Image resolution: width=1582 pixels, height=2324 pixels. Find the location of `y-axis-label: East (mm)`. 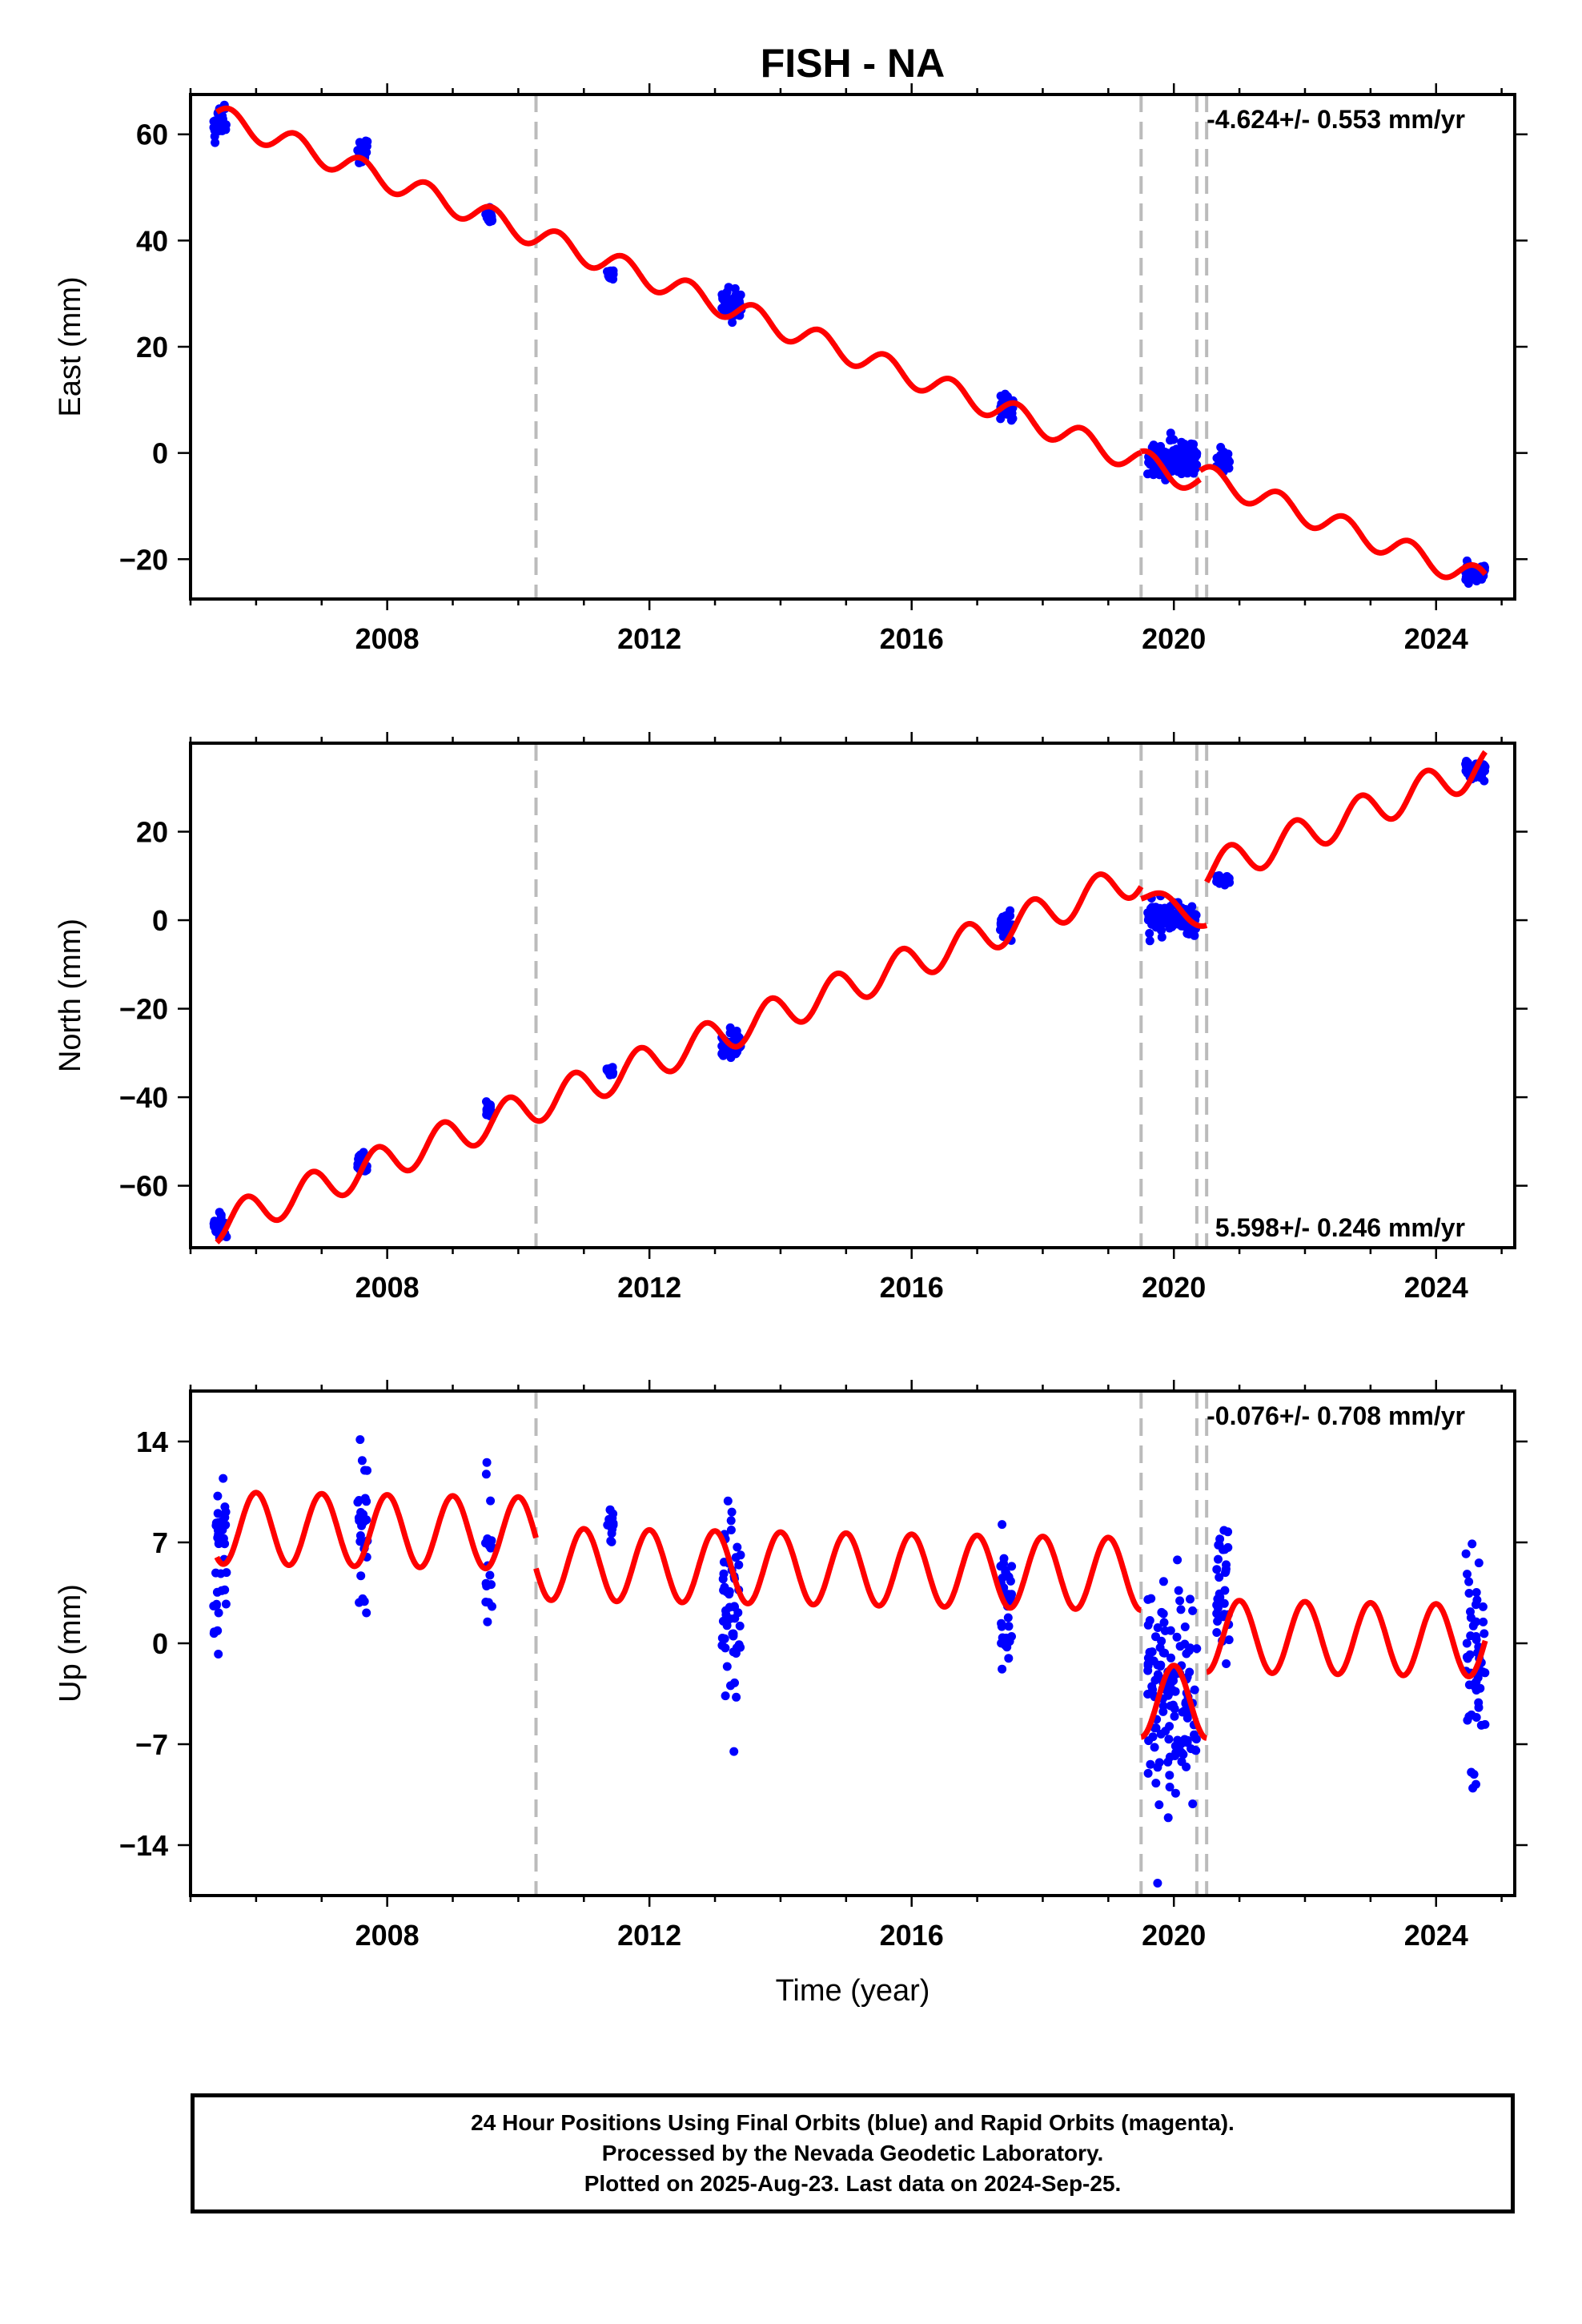

y-axis-label: East (mm) is located at coordinates (70, 346).